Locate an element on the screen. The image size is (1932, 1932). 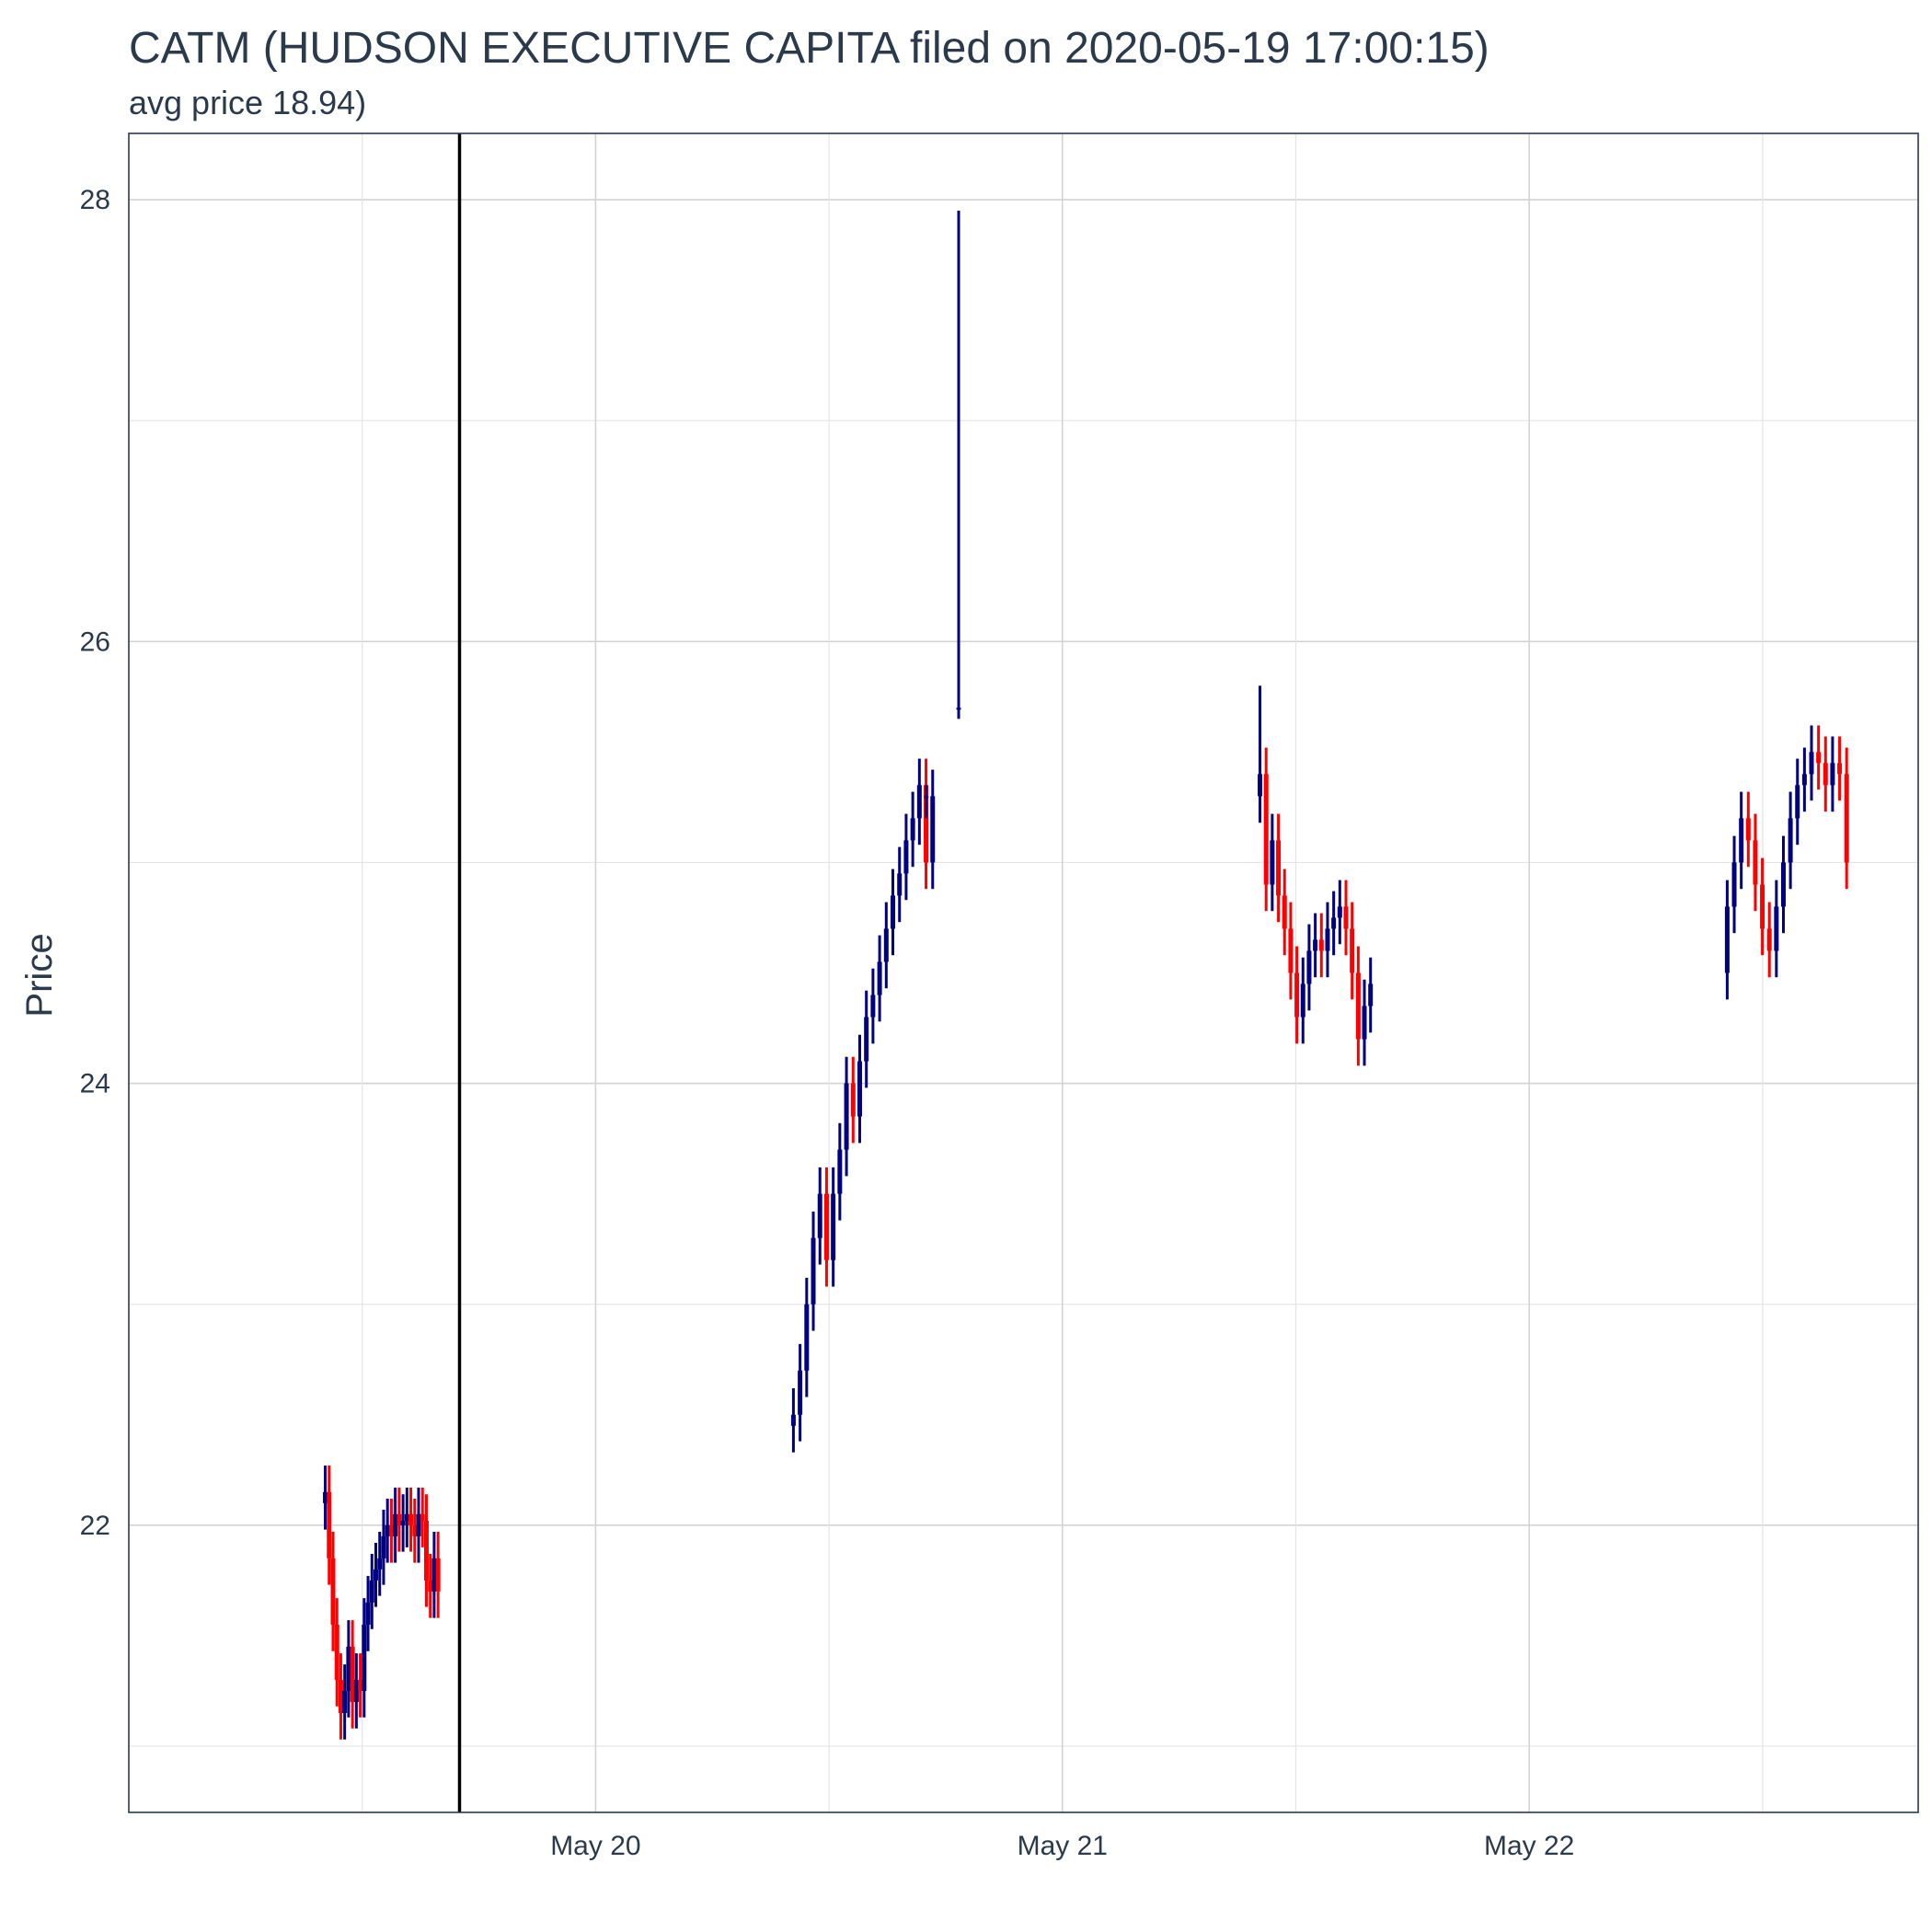
y-tick-label: 24 is located at coordinates (95, 1084).